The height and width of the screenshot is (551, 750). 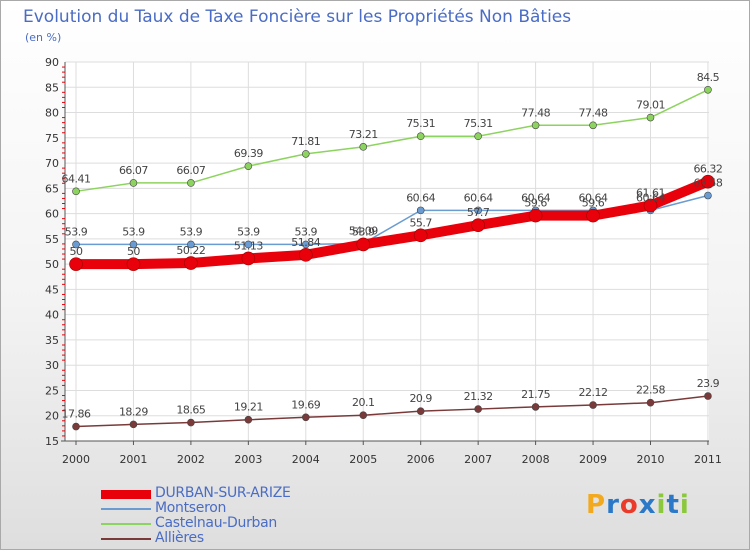 What do you see at coordinates (684, 505) in the screenshot?
I see `logo-letter: i` at bounding box center [684, 505].